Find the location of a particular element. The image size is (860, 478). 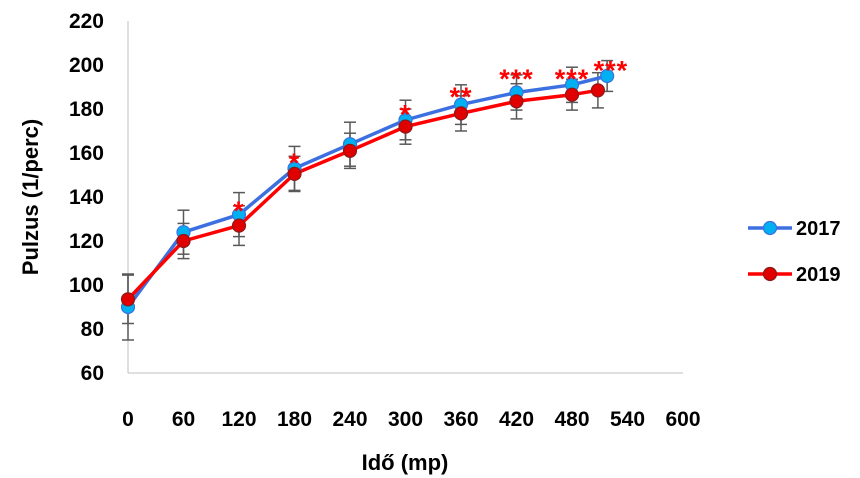

x-tick-labels: 0 60 120 180 240 300 360 420 480 540 600 is located at coordinates (411, 419).